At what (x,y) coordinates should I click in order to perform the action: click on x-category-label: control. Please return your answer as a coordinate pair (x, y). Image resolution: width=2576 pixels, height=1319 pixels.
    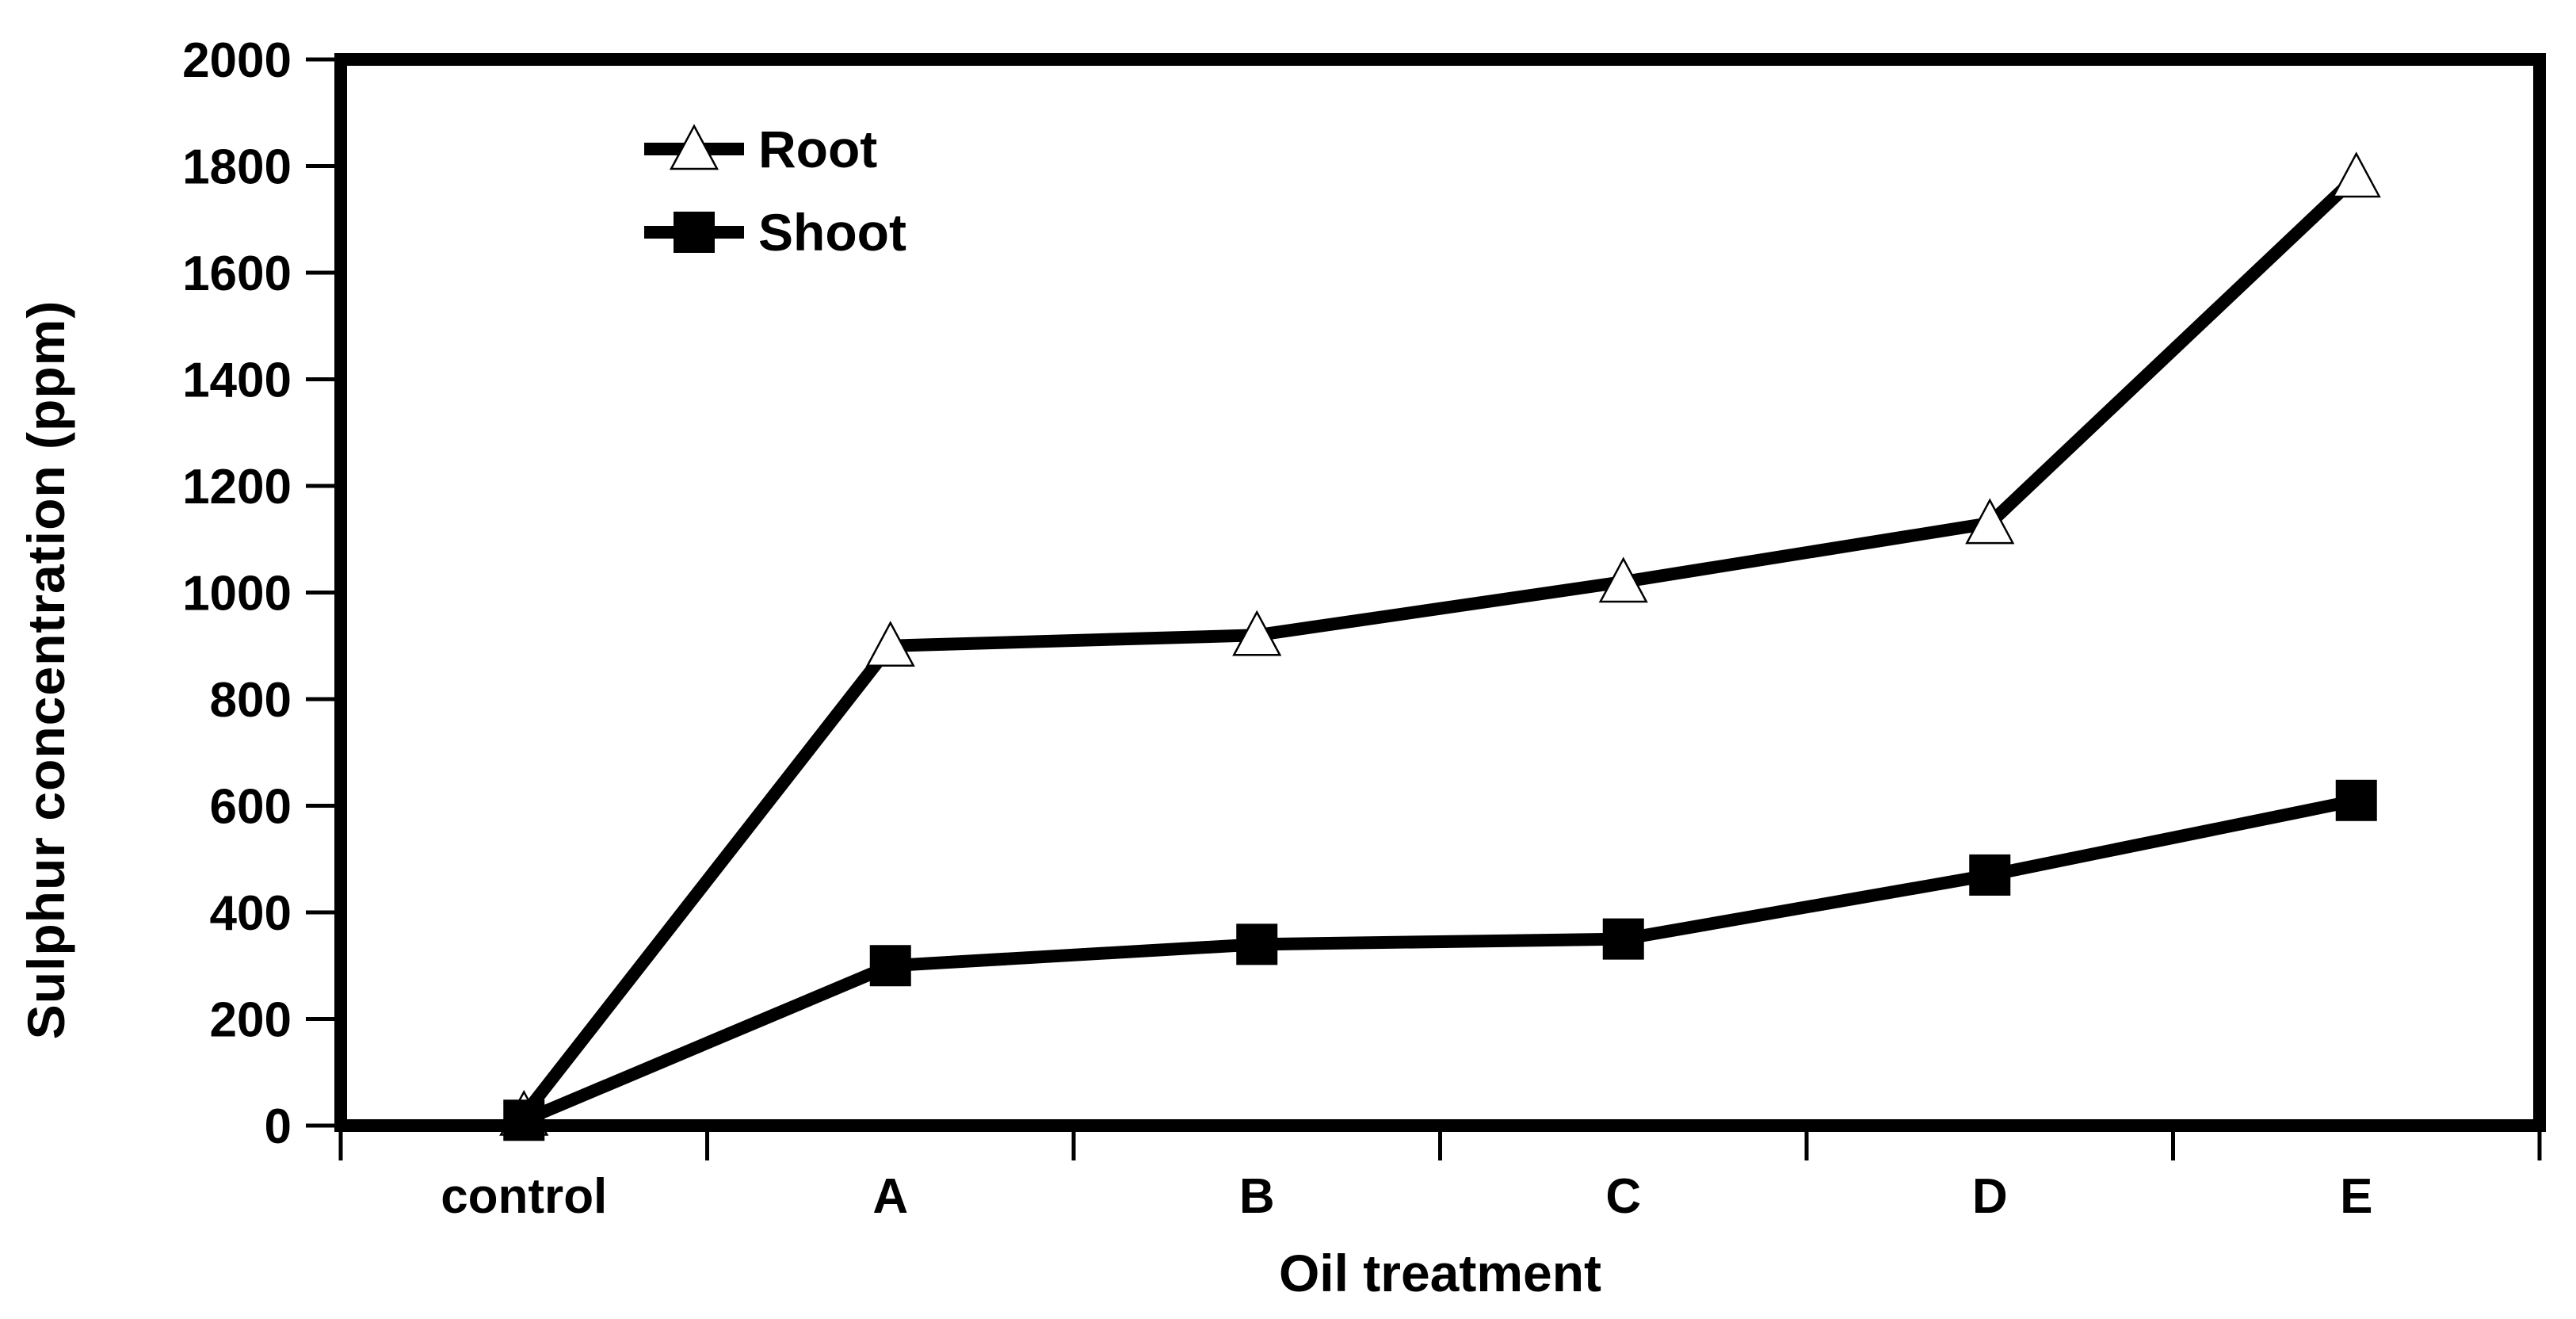
    Looking at the image, I should click on (524, 1196).